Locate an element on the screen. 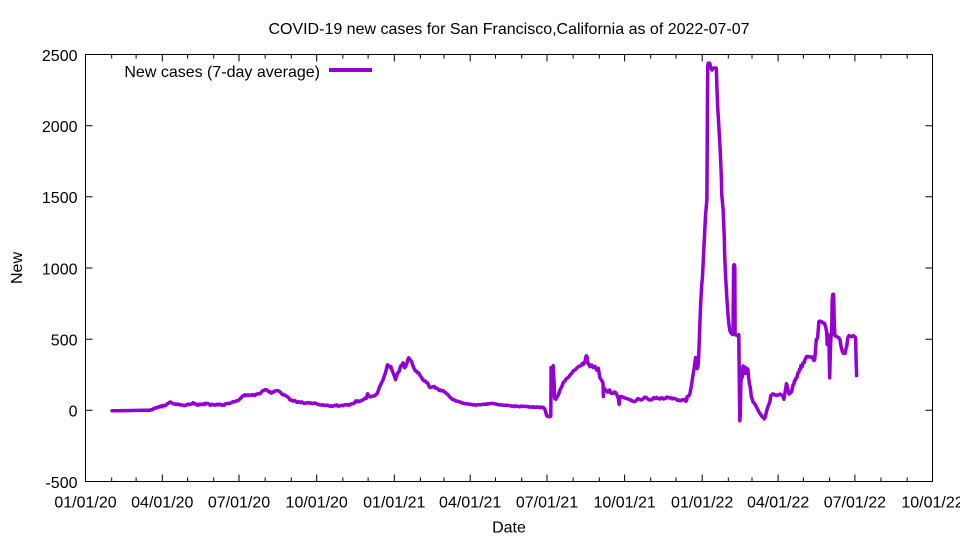  svg-text: 500 is located at coordinates (64, 341).